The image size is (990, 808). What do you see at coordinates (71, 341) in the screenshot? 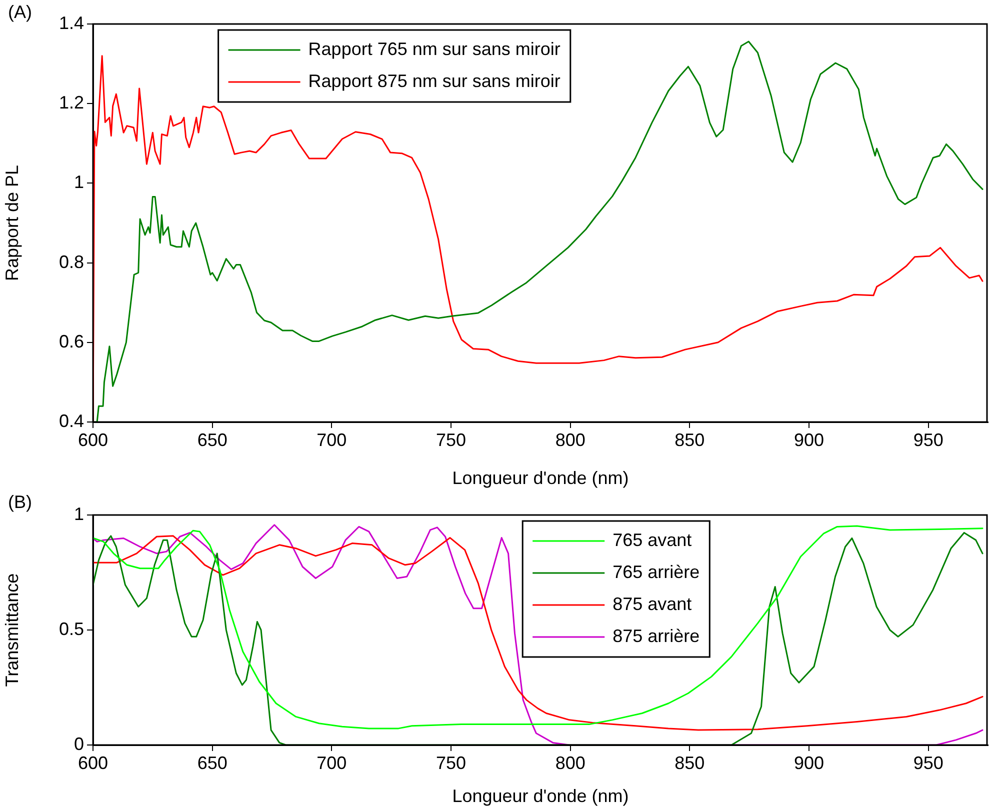
I see `y-tick-label: 0.6` at bounding box center [71, 341].